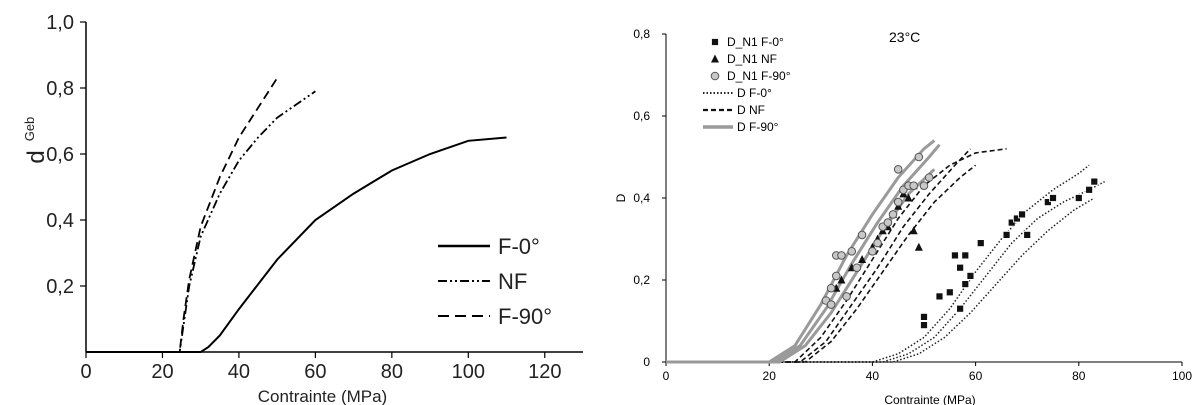 This screenshot has height=405, width=1198. I want to click on legend-label-d-n1-nf: D_N1 NF, so click(752, 59).